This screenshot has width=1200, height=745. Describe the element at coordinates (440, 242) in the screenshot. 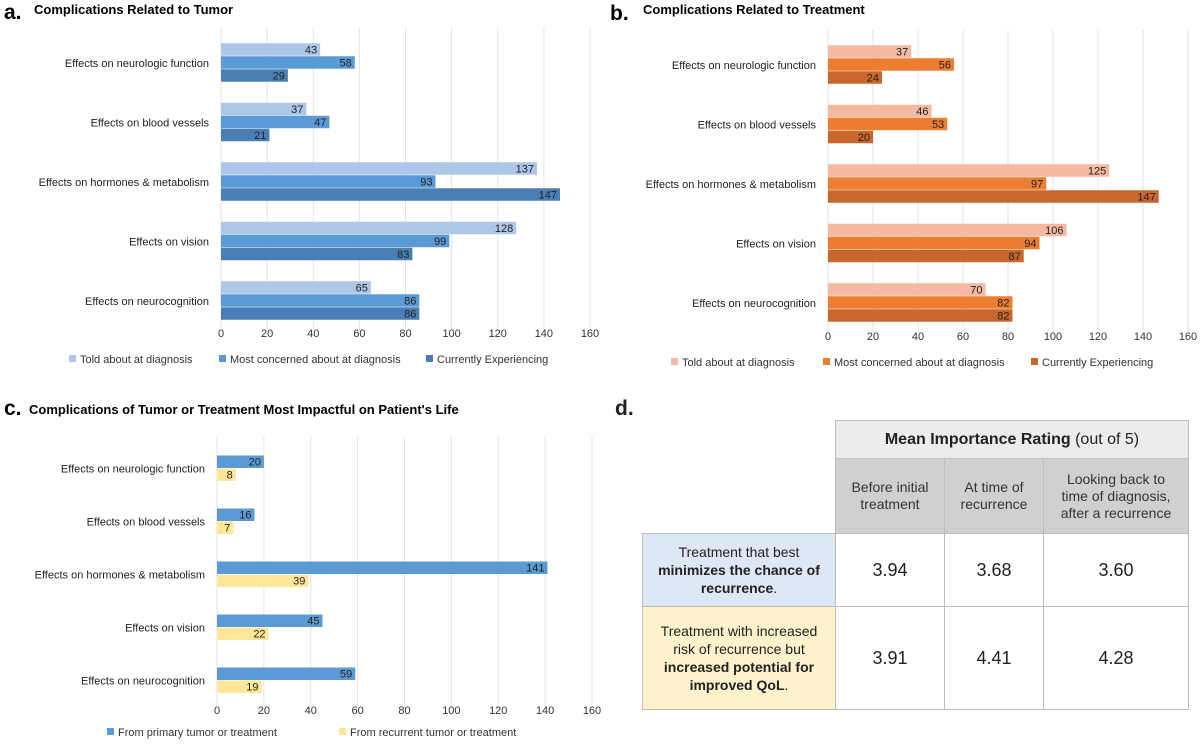

I see `data-label: 99` at that location.